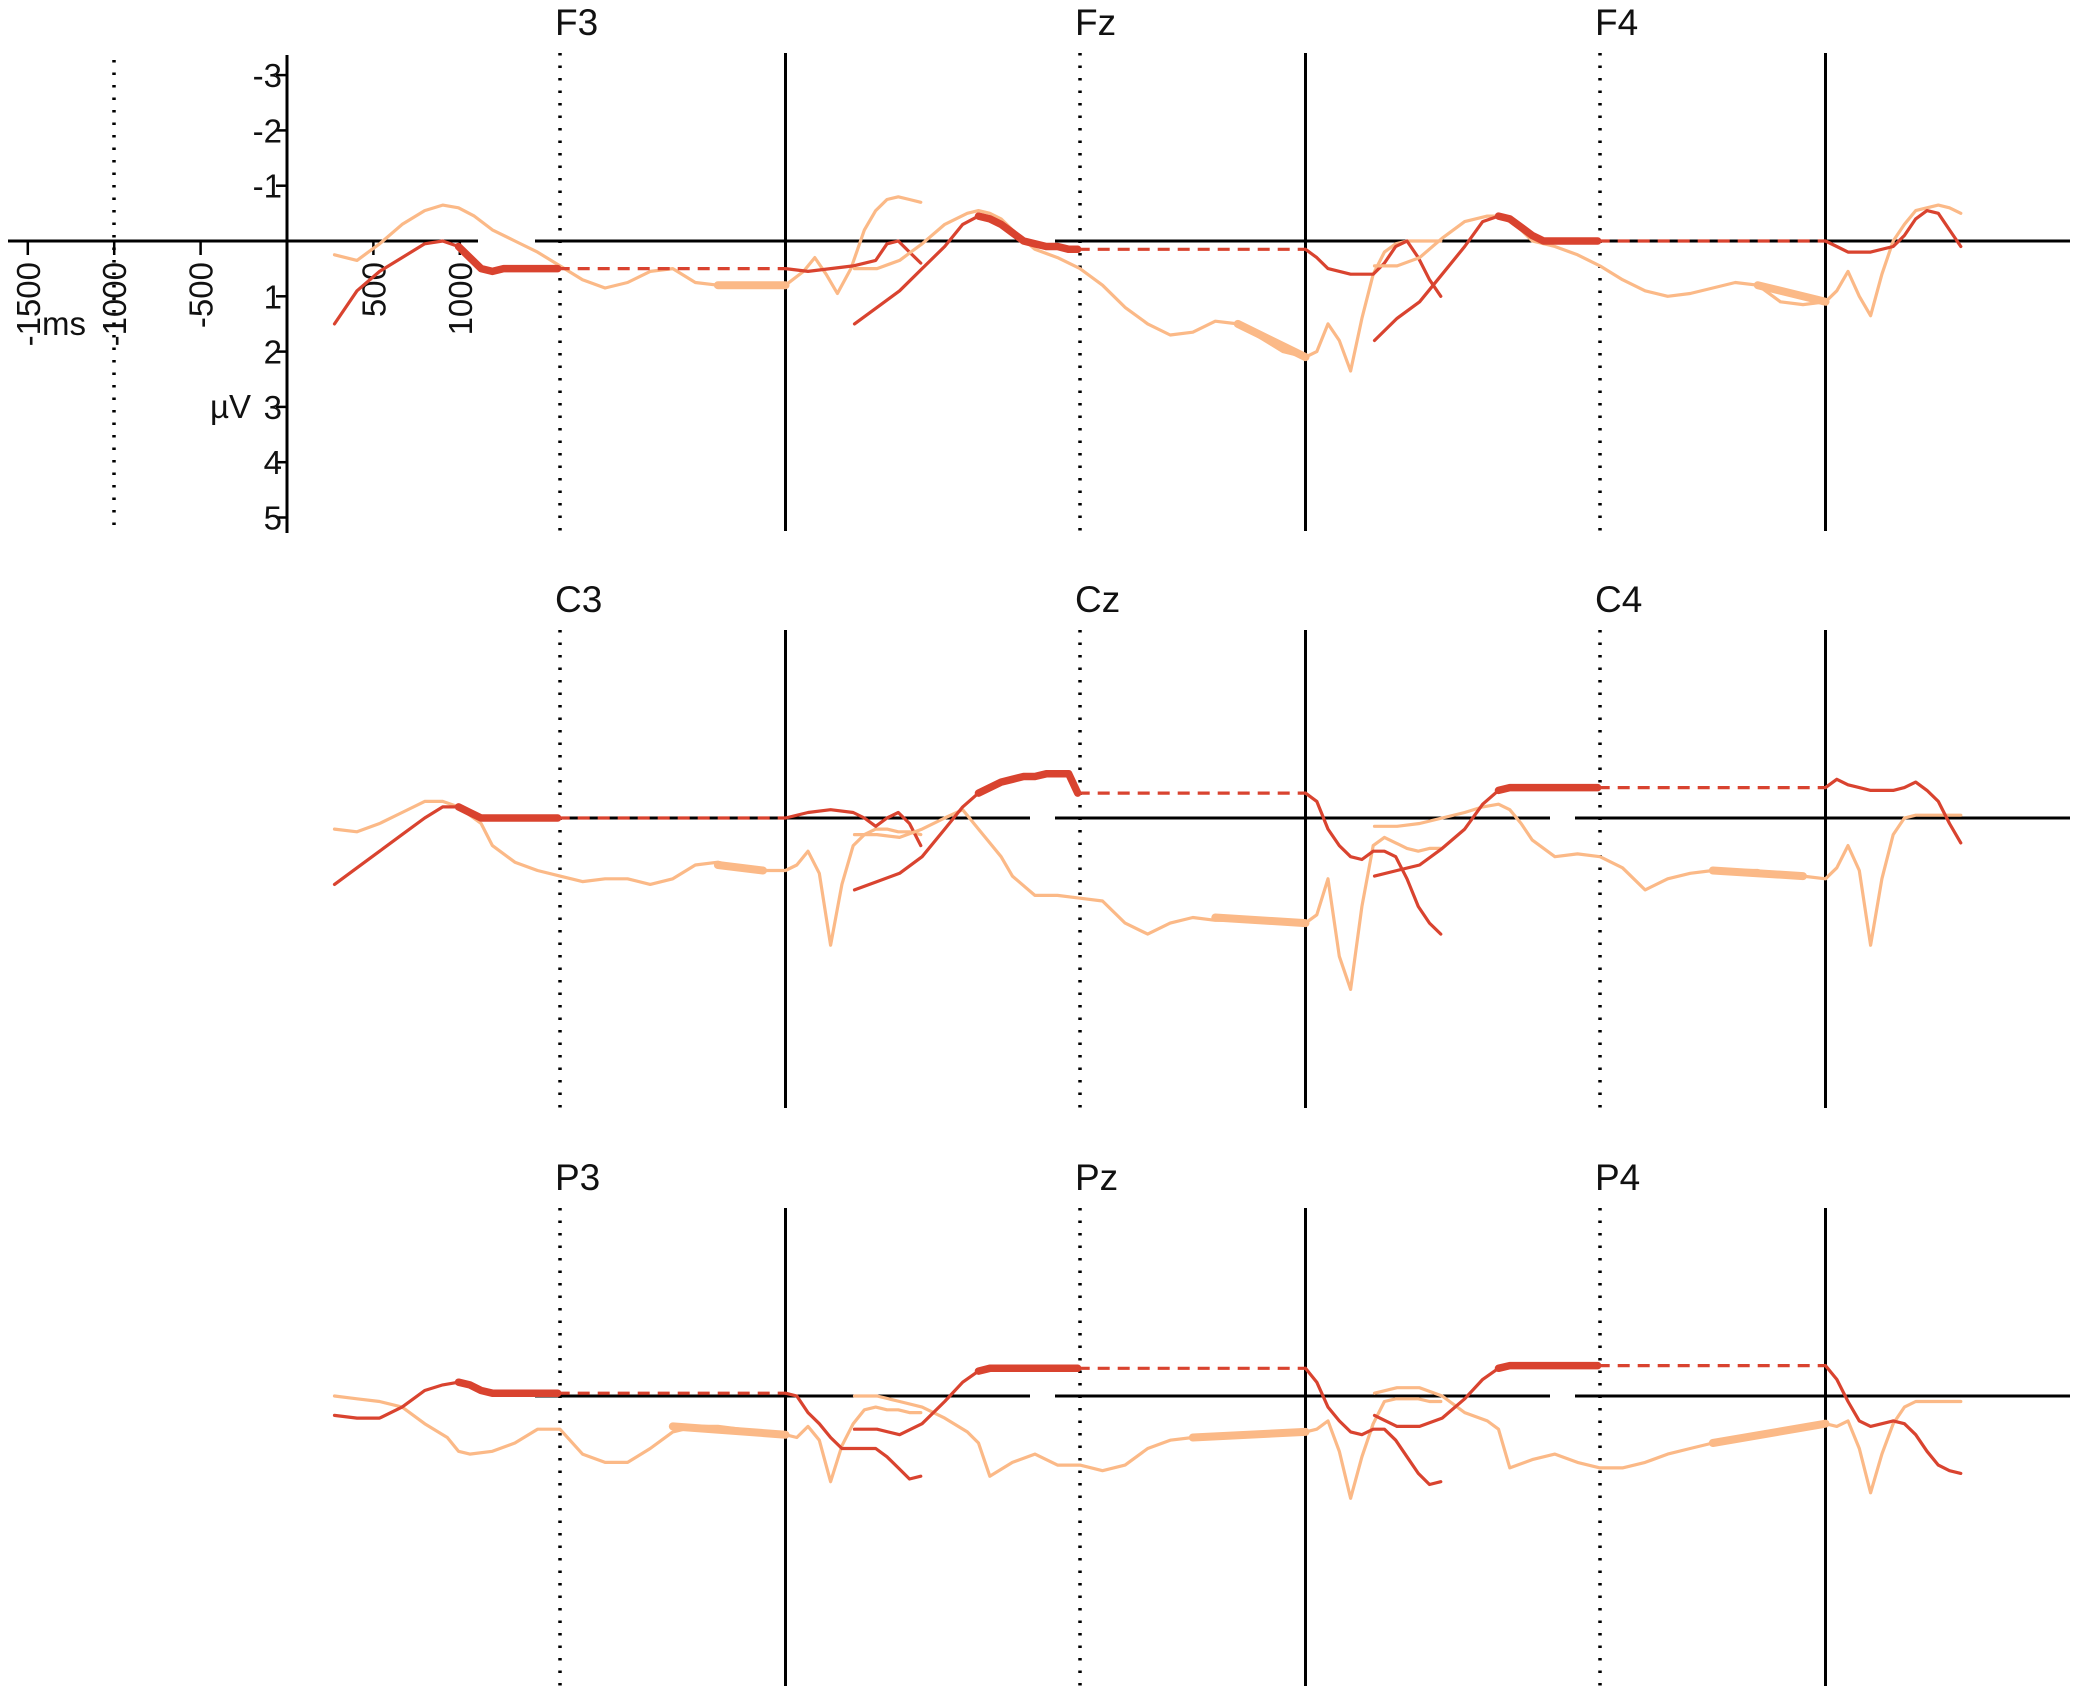 This screenshot has height=1695, width=2079. I want to click on panel-title: P3, so click(577, 1177).